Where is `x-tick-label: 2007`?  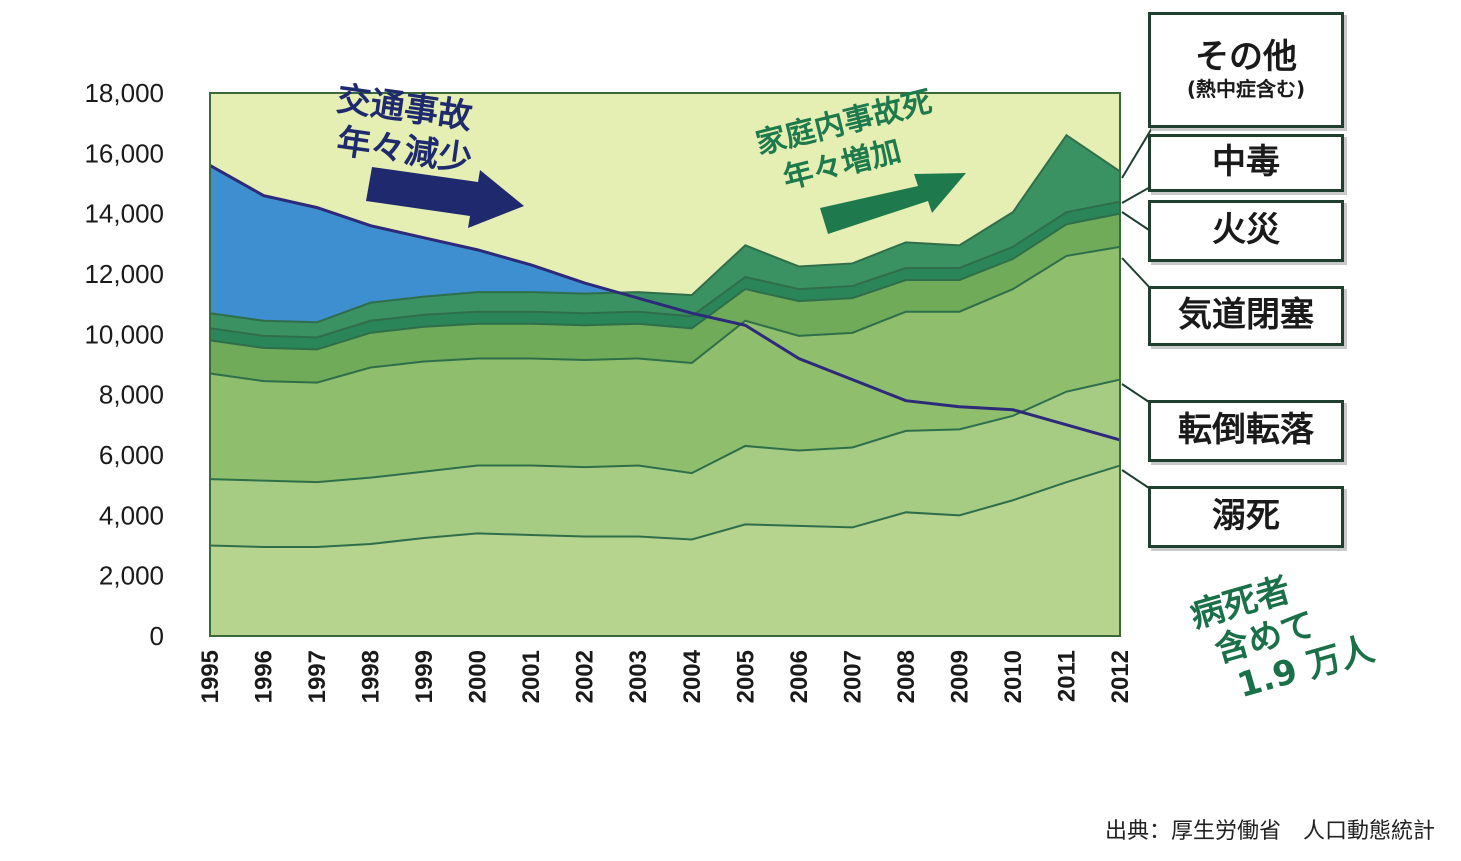
x-tick-label: 2007 is located at coordinates (852, 676).